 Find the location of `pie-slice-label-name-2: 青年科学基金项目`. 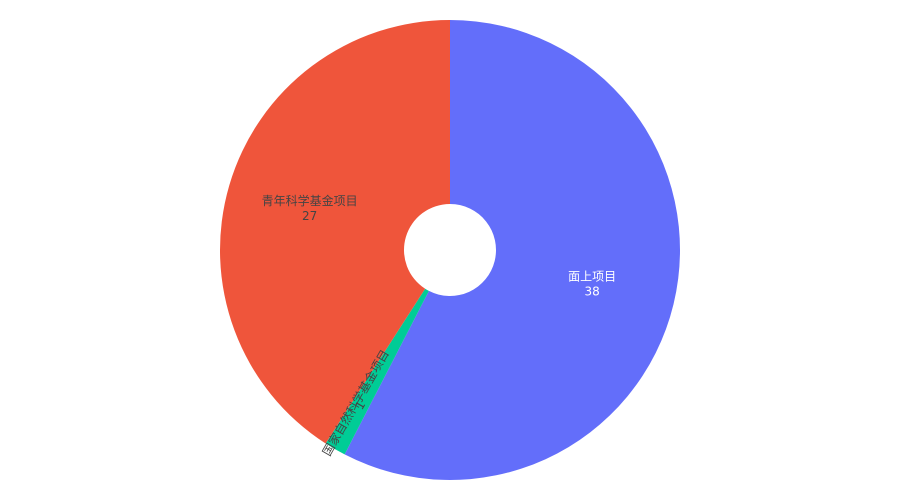

pie-slice-label-name-2: 青年科学基金项目 is located at coordinates (310, 200).